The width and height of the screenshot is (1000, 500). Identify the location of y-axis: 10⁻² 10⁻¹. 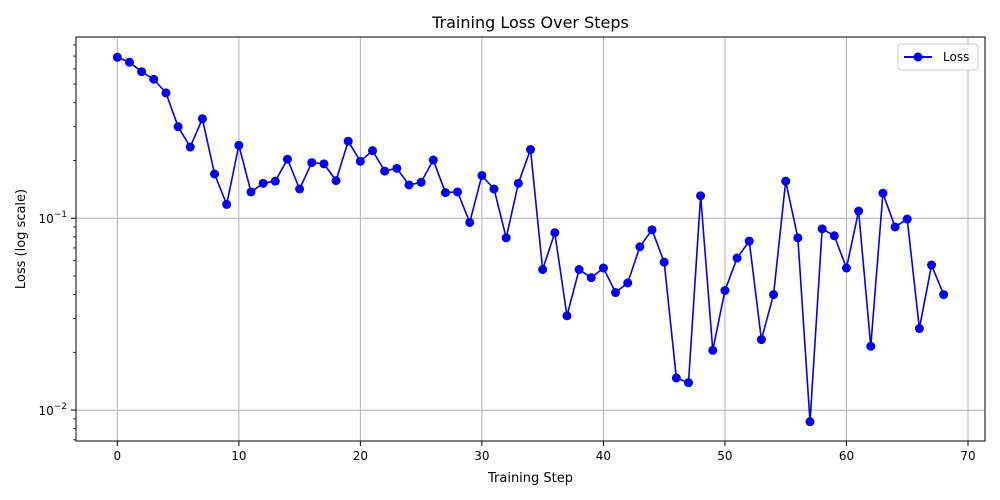
(57, 242).